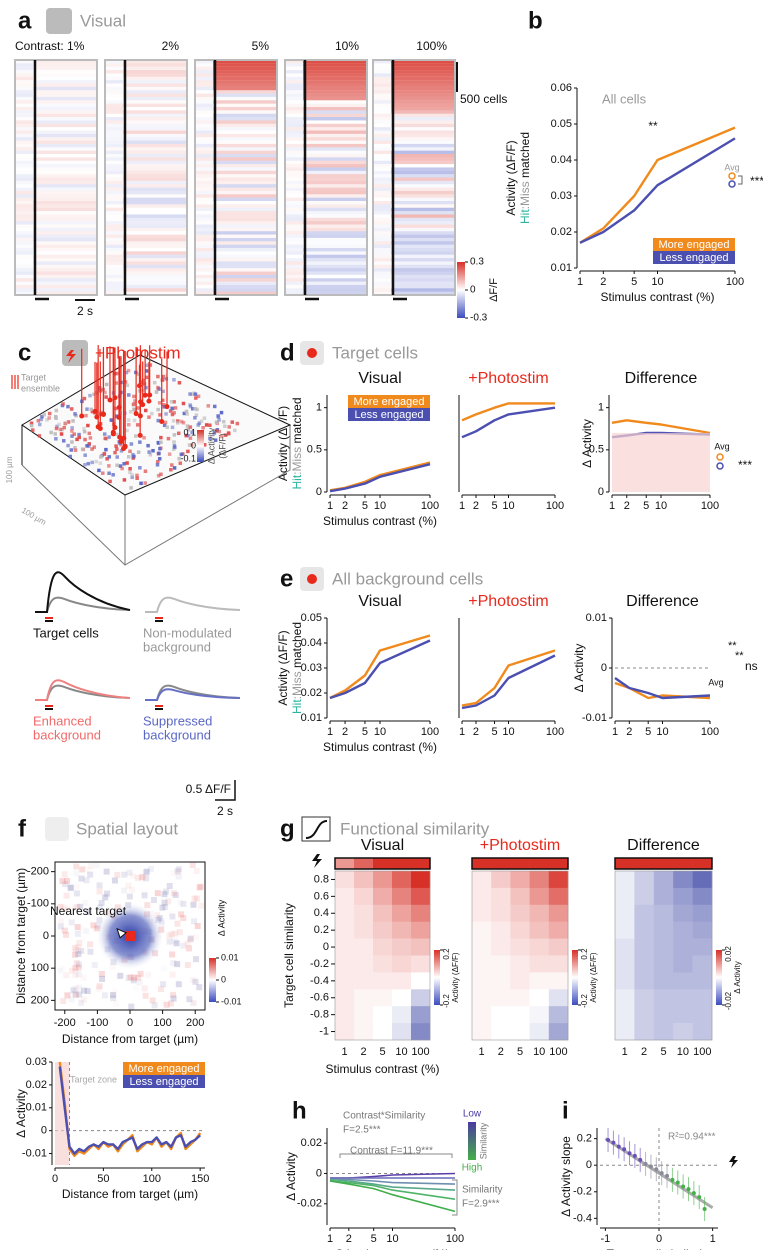 The height and width of the screenshot is (1250, 763). Describe the element at coordinates (694, 245) in the screenshot. I see `legend-label: More engaged` at that location.